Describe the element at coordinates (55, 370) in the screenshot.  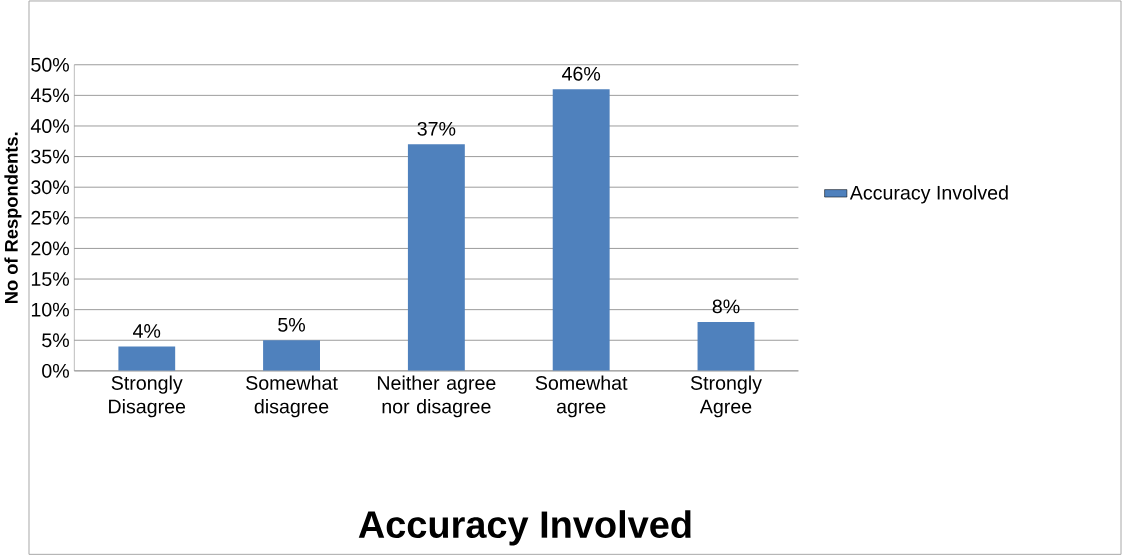
I see `y-tick-label: 0%` at that location.